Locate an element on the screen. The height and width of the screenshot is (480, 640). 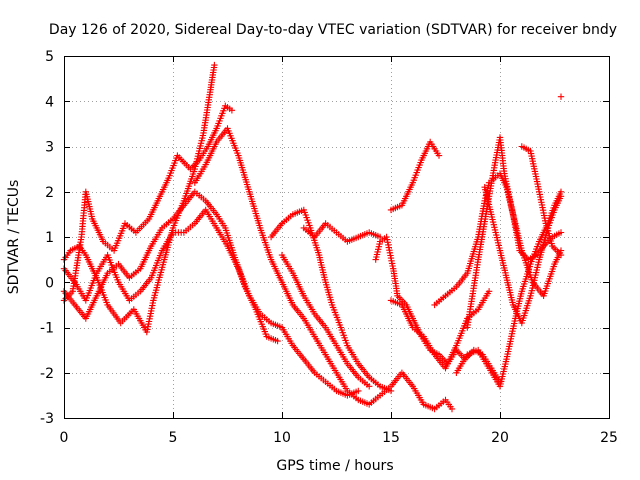
x-tick-labels: 0 5 10 15 20 25 is located at coordinates (339, 438).